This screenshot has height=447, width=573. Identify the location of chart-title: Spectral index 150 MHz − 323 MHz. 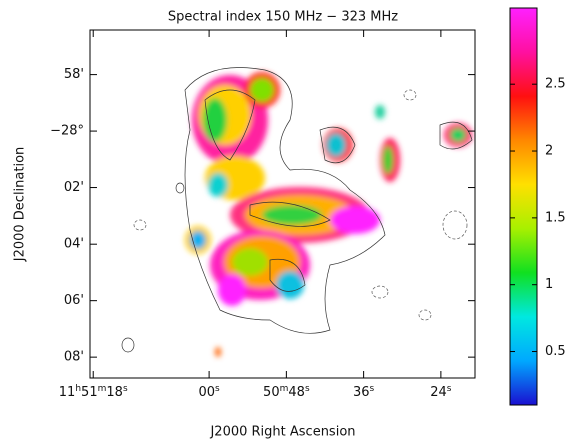
(283, 17).